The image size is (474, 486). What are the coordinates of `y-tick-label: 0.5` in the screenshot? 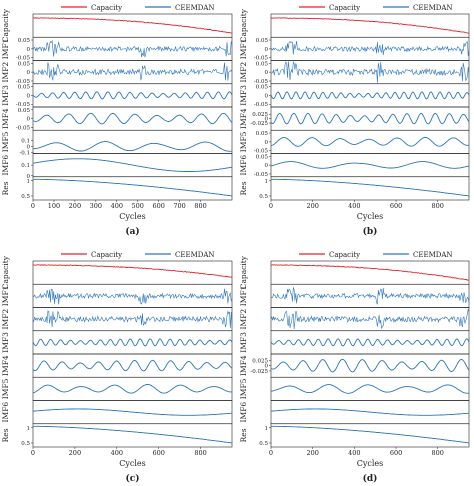 It's located at (25, 197).